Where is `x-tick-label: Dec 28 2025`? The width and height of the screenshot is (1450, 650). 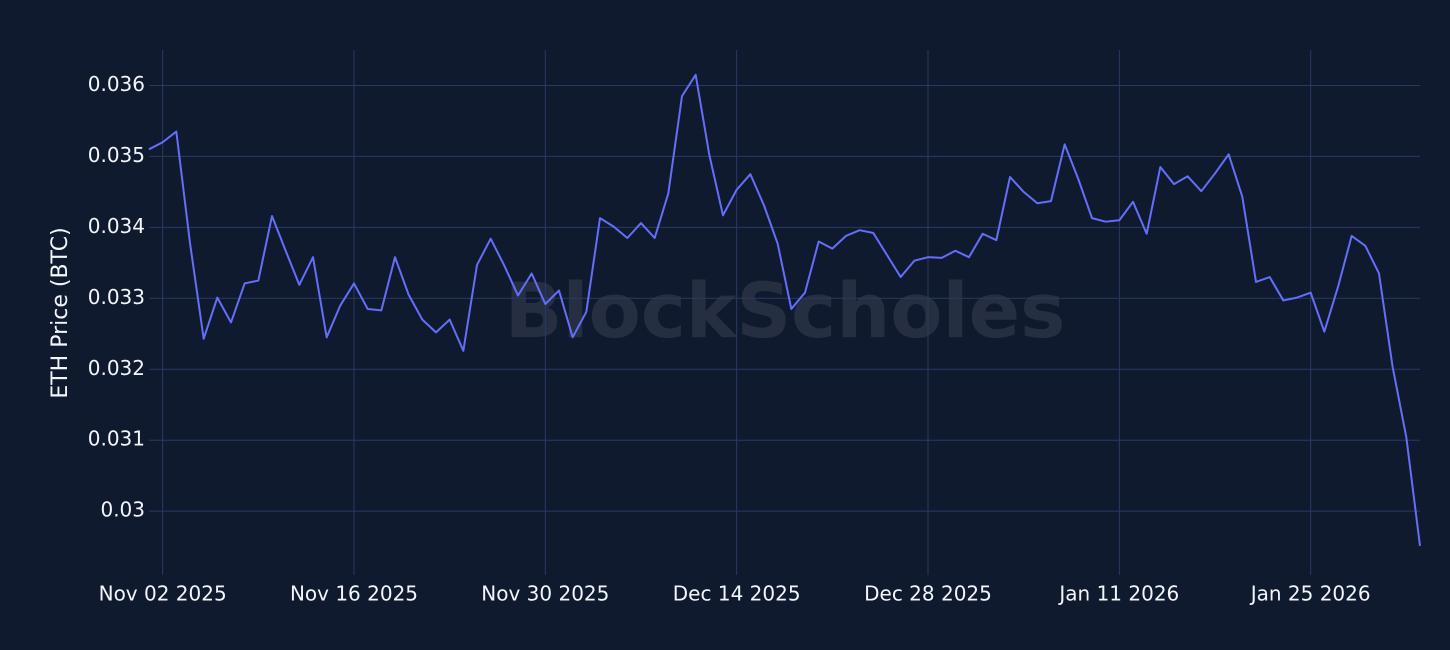
x-tick-label: Dec 28 2025 is located at coordinates (928, 594).